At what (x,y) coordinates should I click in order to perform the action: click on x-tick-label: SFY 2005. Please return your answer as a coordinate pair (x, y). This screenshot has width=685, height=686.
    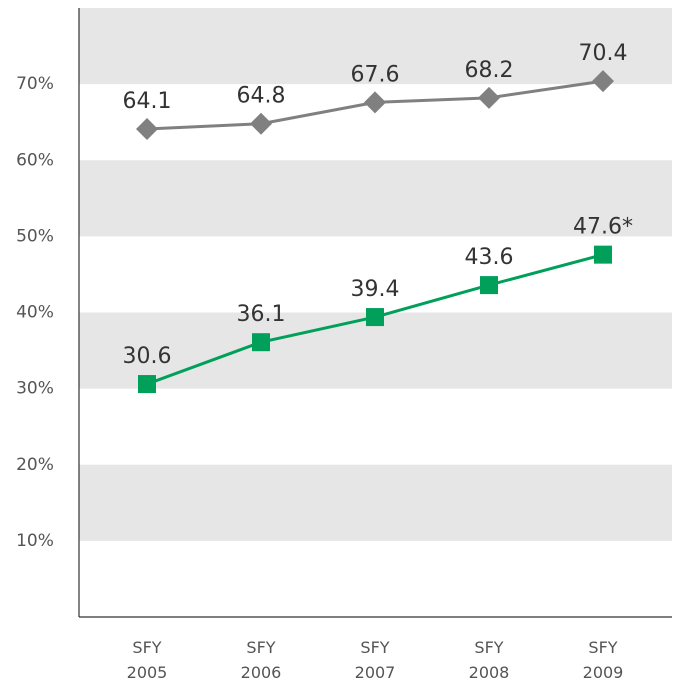
    Looking at the image, I should click on (147, 660).